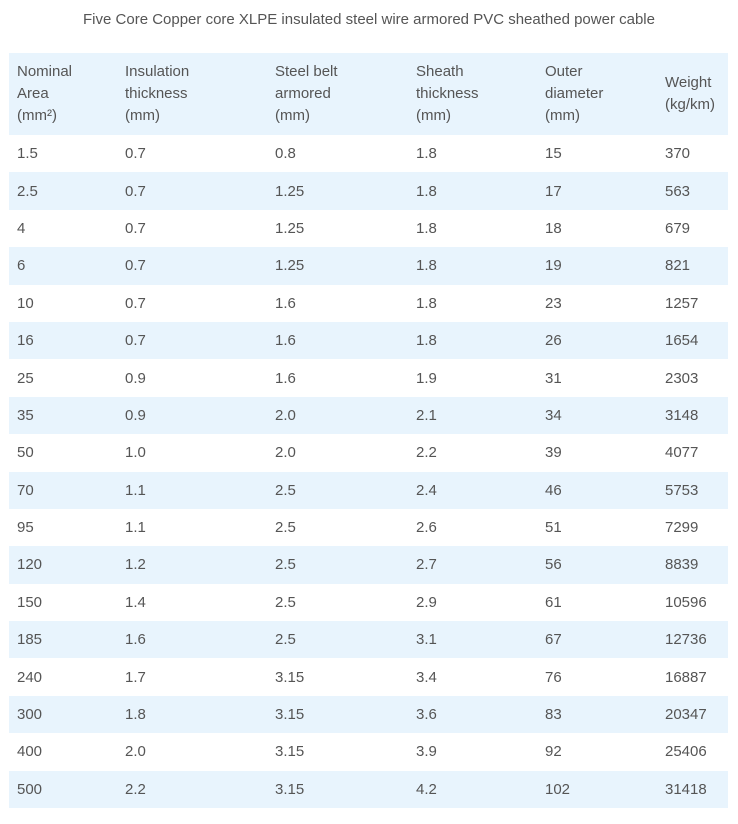  I want to click on cell-nominal-area: 50, so click(25, 453).